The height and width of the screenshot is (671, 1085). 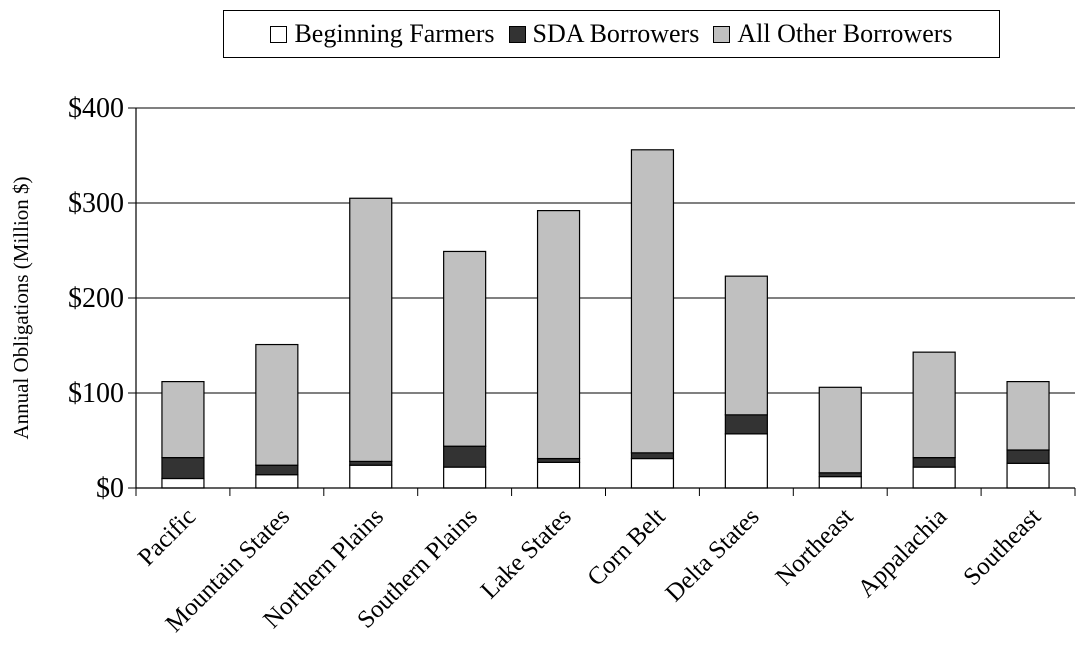 I want to click on y-tick-label: $300, so click(x=96, y=203).